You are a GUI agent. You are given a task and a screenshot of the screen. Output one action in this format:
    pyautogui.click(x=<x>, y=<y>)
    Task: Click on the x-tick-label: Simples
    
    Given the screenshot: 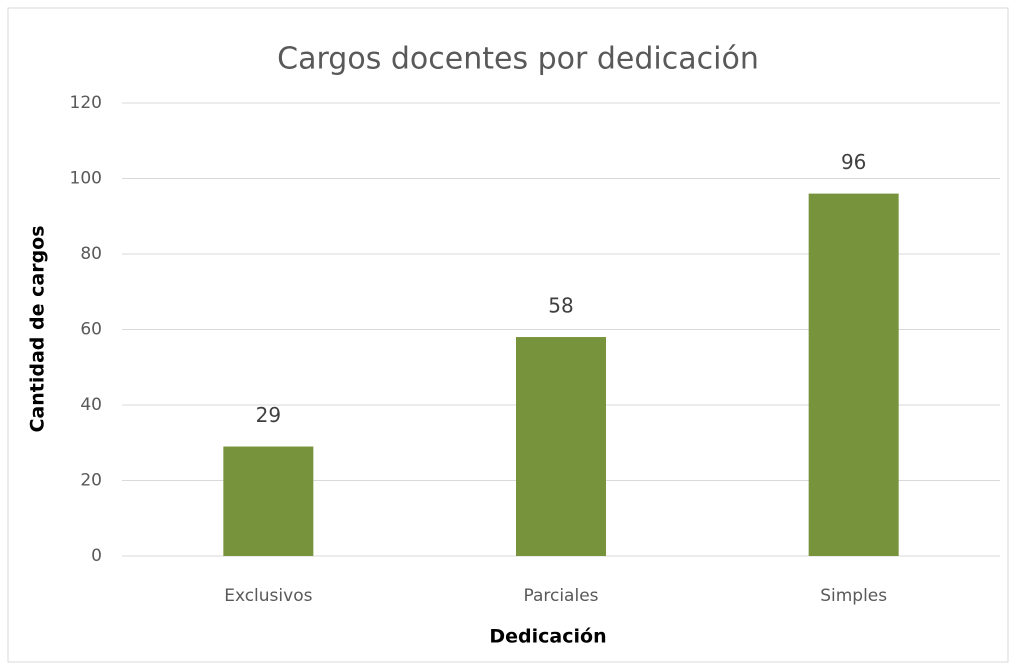 What is the action you would take?
    pyautogui.click(x=853, y=596)
    